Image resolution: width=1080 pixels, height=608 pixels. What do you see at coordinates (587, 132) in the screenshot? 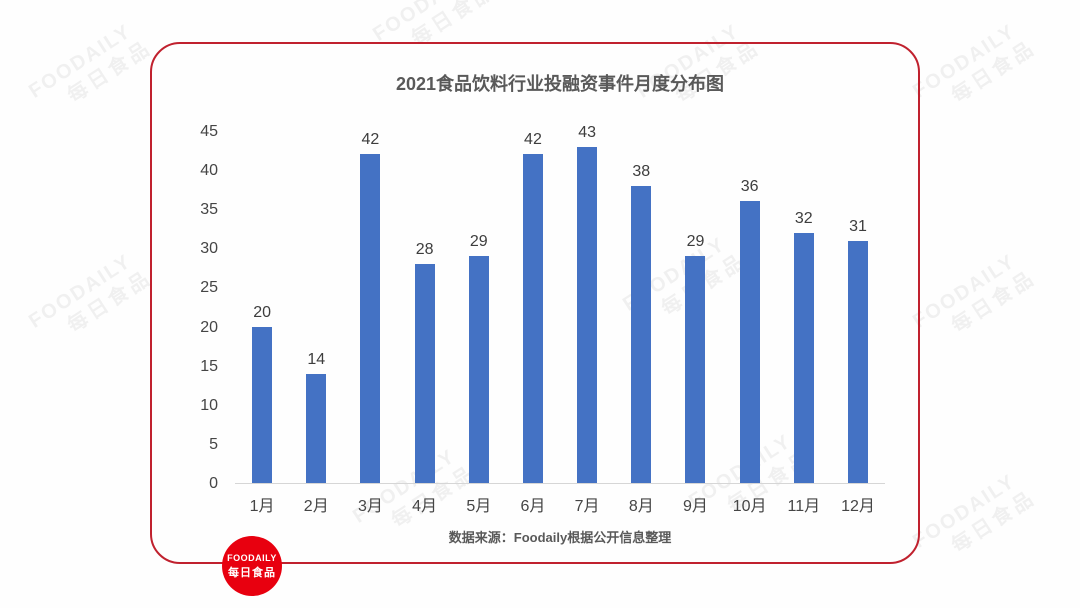
I see `bar-value-label: 43` at bounding box center [587, 132].